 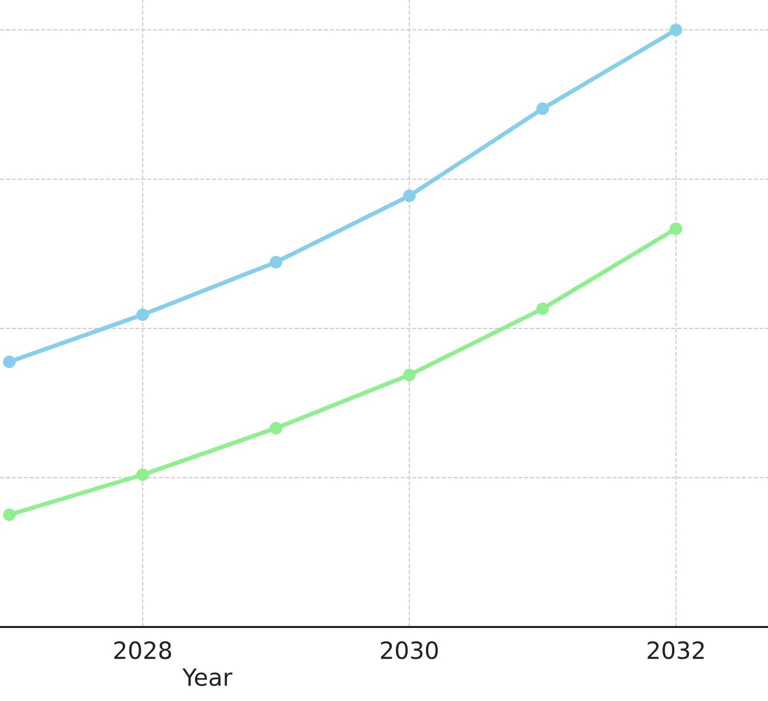 What do you see at coordinates (207, 677) in the screenshot?
I see `x-axis-title: Year` at bounding box center [207, 677].